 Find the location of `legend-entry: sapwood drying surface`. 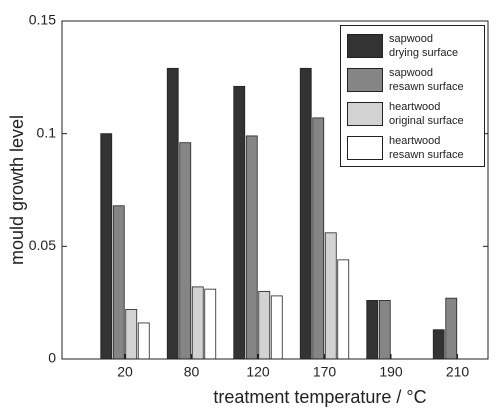

legend-entry: sapwood drying surface is located at coordinates (415, 45).